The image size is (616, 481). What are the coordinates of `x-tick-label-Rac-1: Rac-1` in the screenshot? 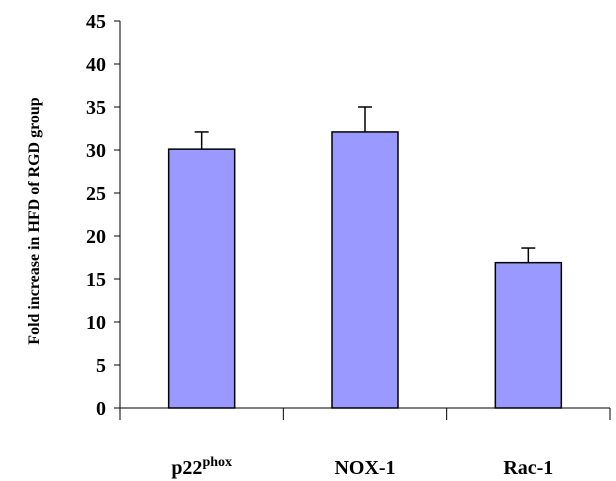 It's located at (528, 468).